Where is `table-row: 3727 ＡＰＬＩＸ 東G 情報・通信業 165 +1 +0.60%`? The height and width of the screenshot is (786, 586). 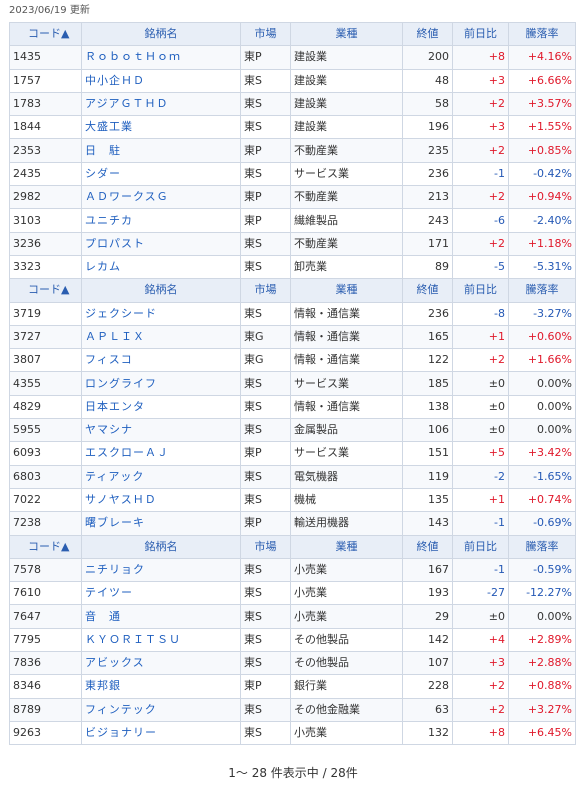 table-row: 3727 ＡＰＬＩＸ 東G 情報・通信業 165 +1 +0.60% is located at coordinates (292, 337).